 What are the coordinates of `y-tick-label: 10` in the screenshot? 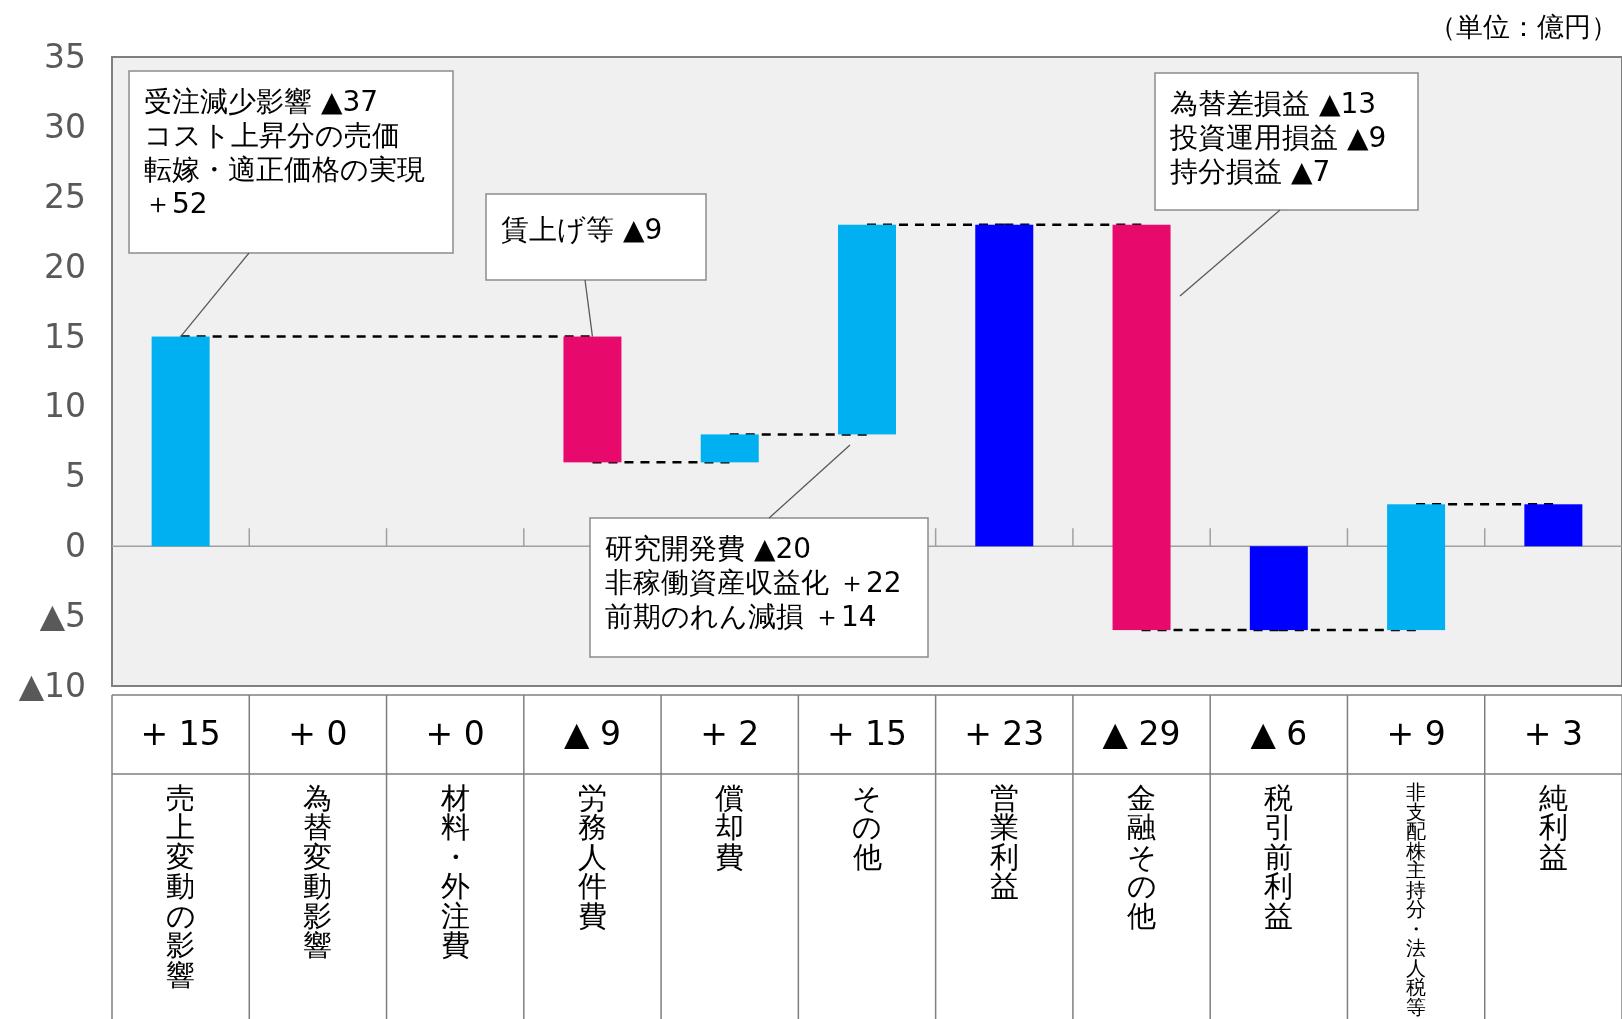 It's located at (65, 406).